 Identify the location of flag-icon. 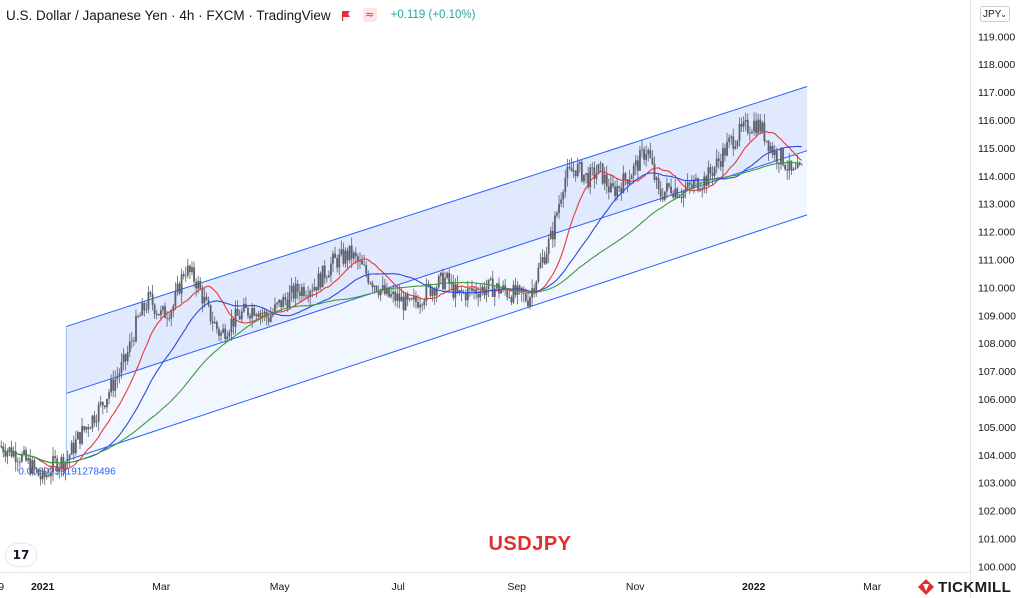
(346, 15).